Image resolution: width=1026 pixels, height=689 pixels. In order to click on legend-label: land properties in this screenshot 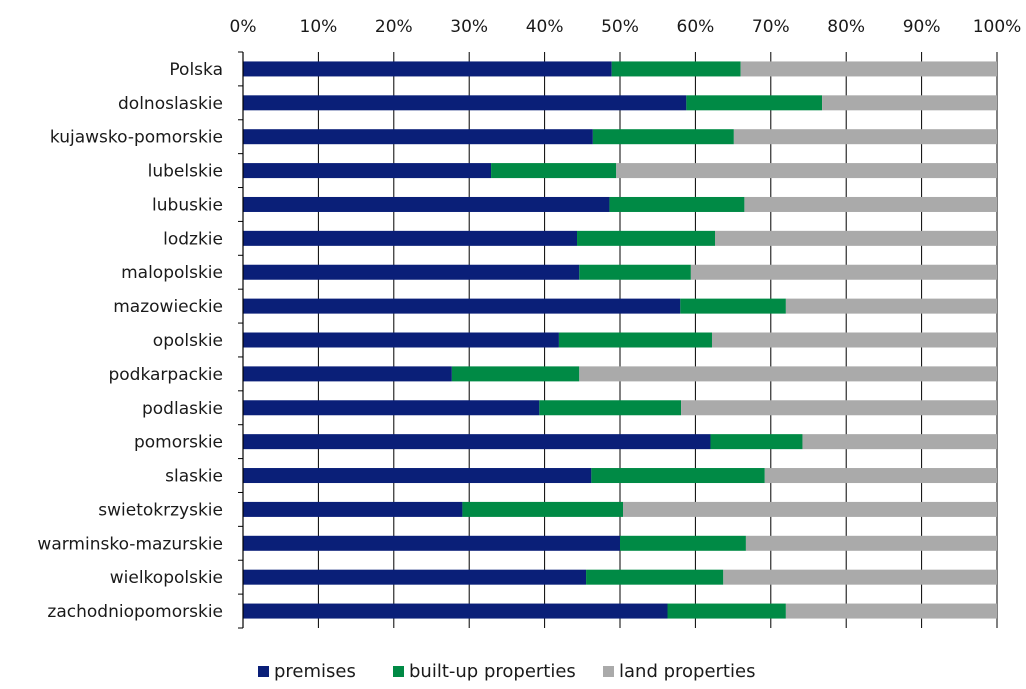, I will do `click(687, 671)`.